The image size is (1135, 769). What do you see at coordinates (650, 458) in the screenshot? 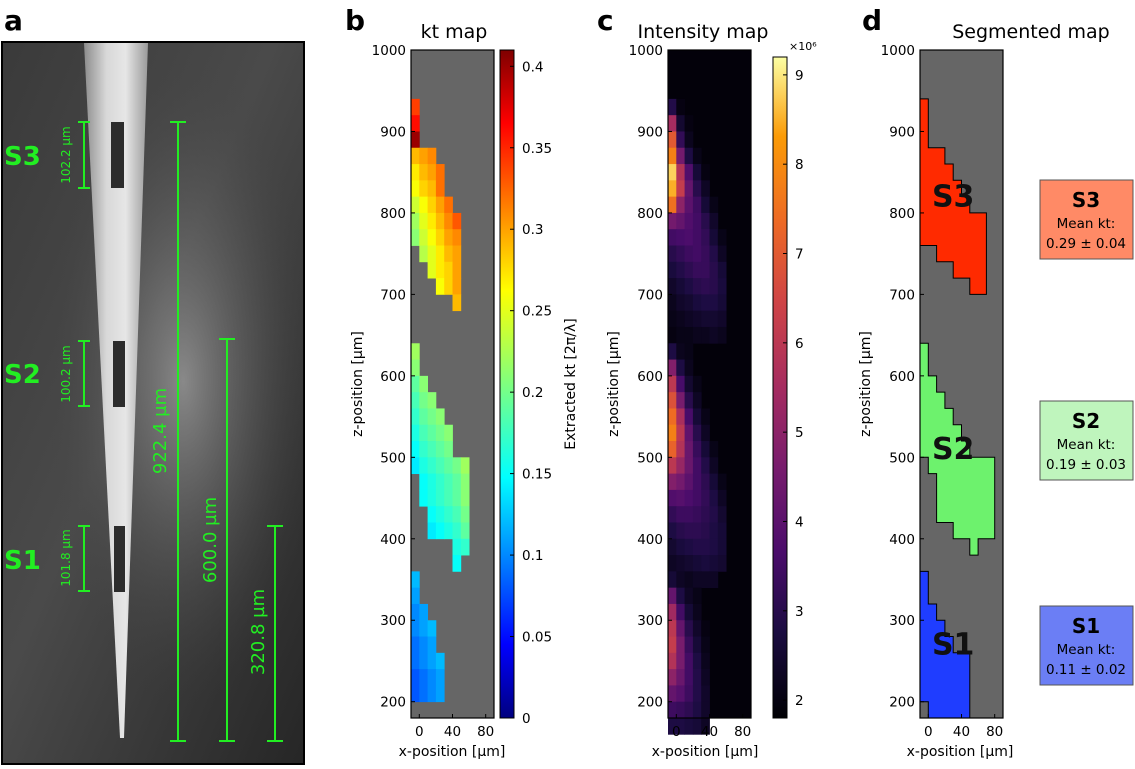
I see `y-tick-label: 500` at bounding box center [650, 458].